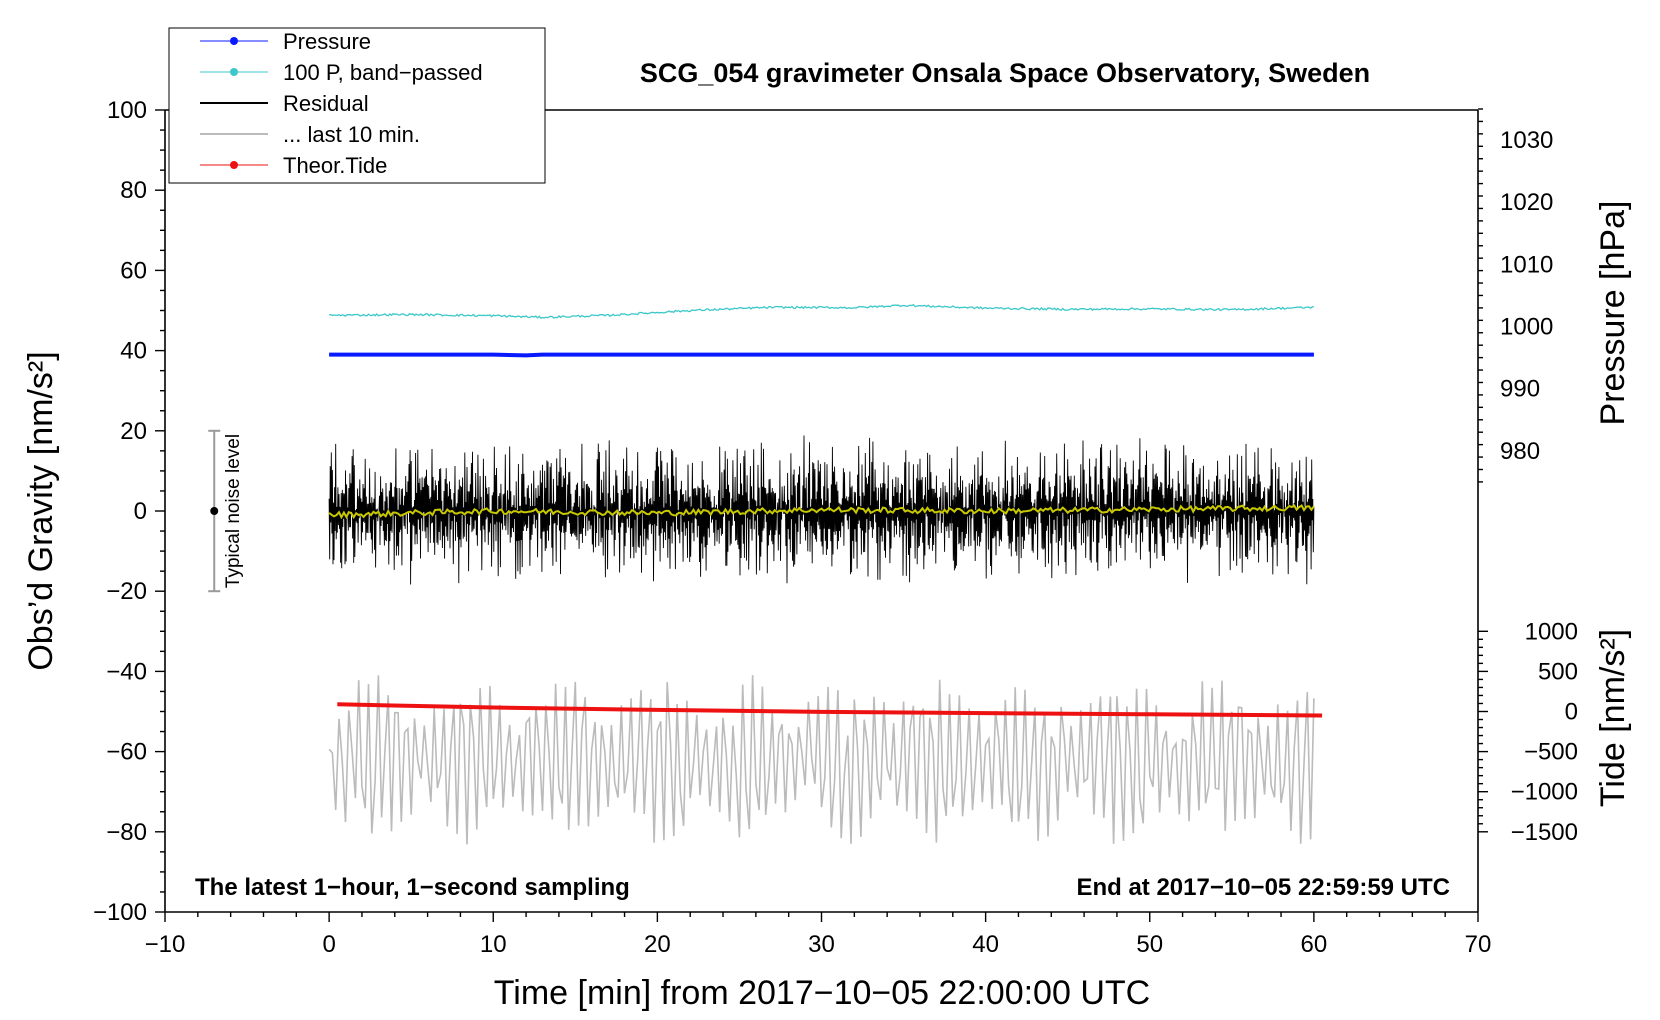  I want to click on annotation-end-time: End at 2017−10−05 22:59:59 UTC, so click(1263, 887).